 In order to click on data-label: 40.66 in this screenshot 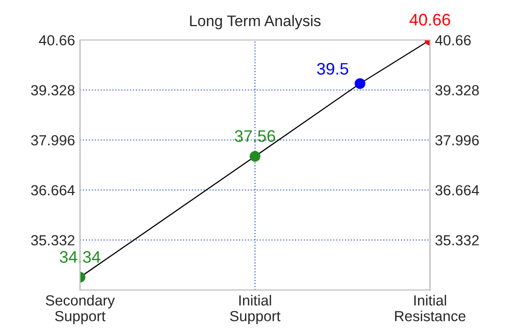, I will do `click(430, 20)`.